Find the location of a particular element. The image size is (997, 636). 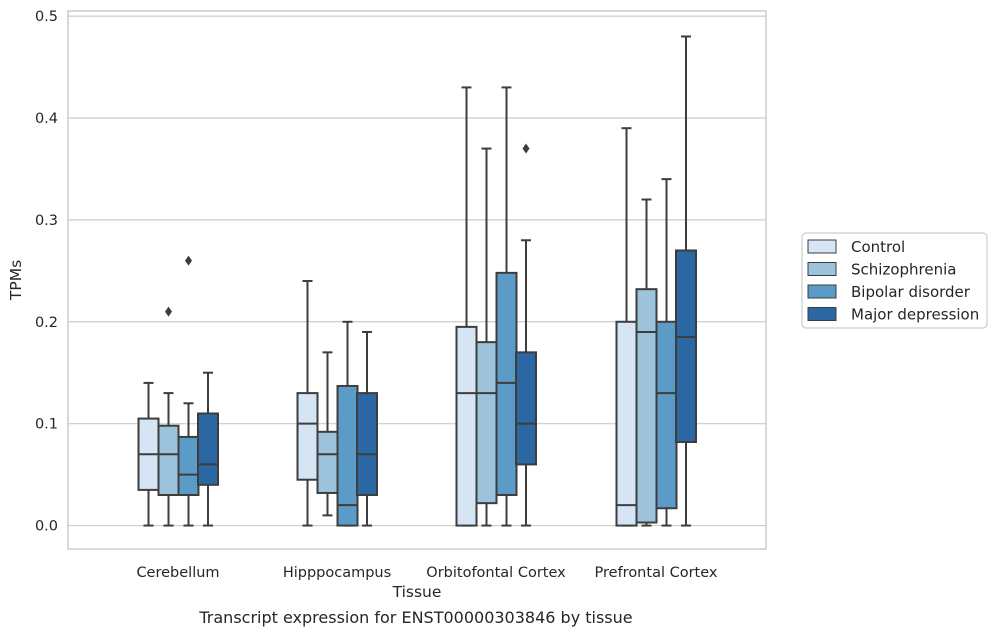

y-tick-label: 0.3 is located at coordinates (46, 221).